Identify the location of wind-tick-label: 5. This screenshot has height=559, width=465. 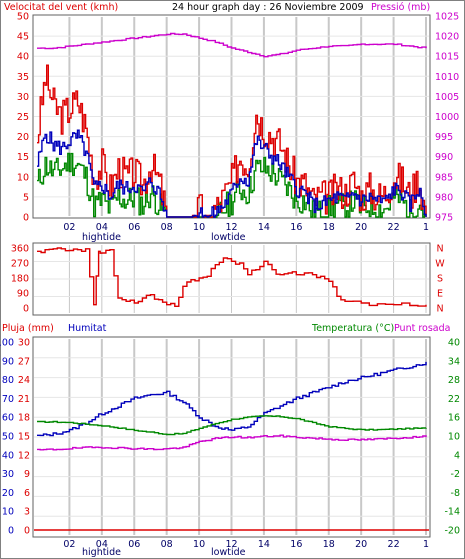
(26, 197).